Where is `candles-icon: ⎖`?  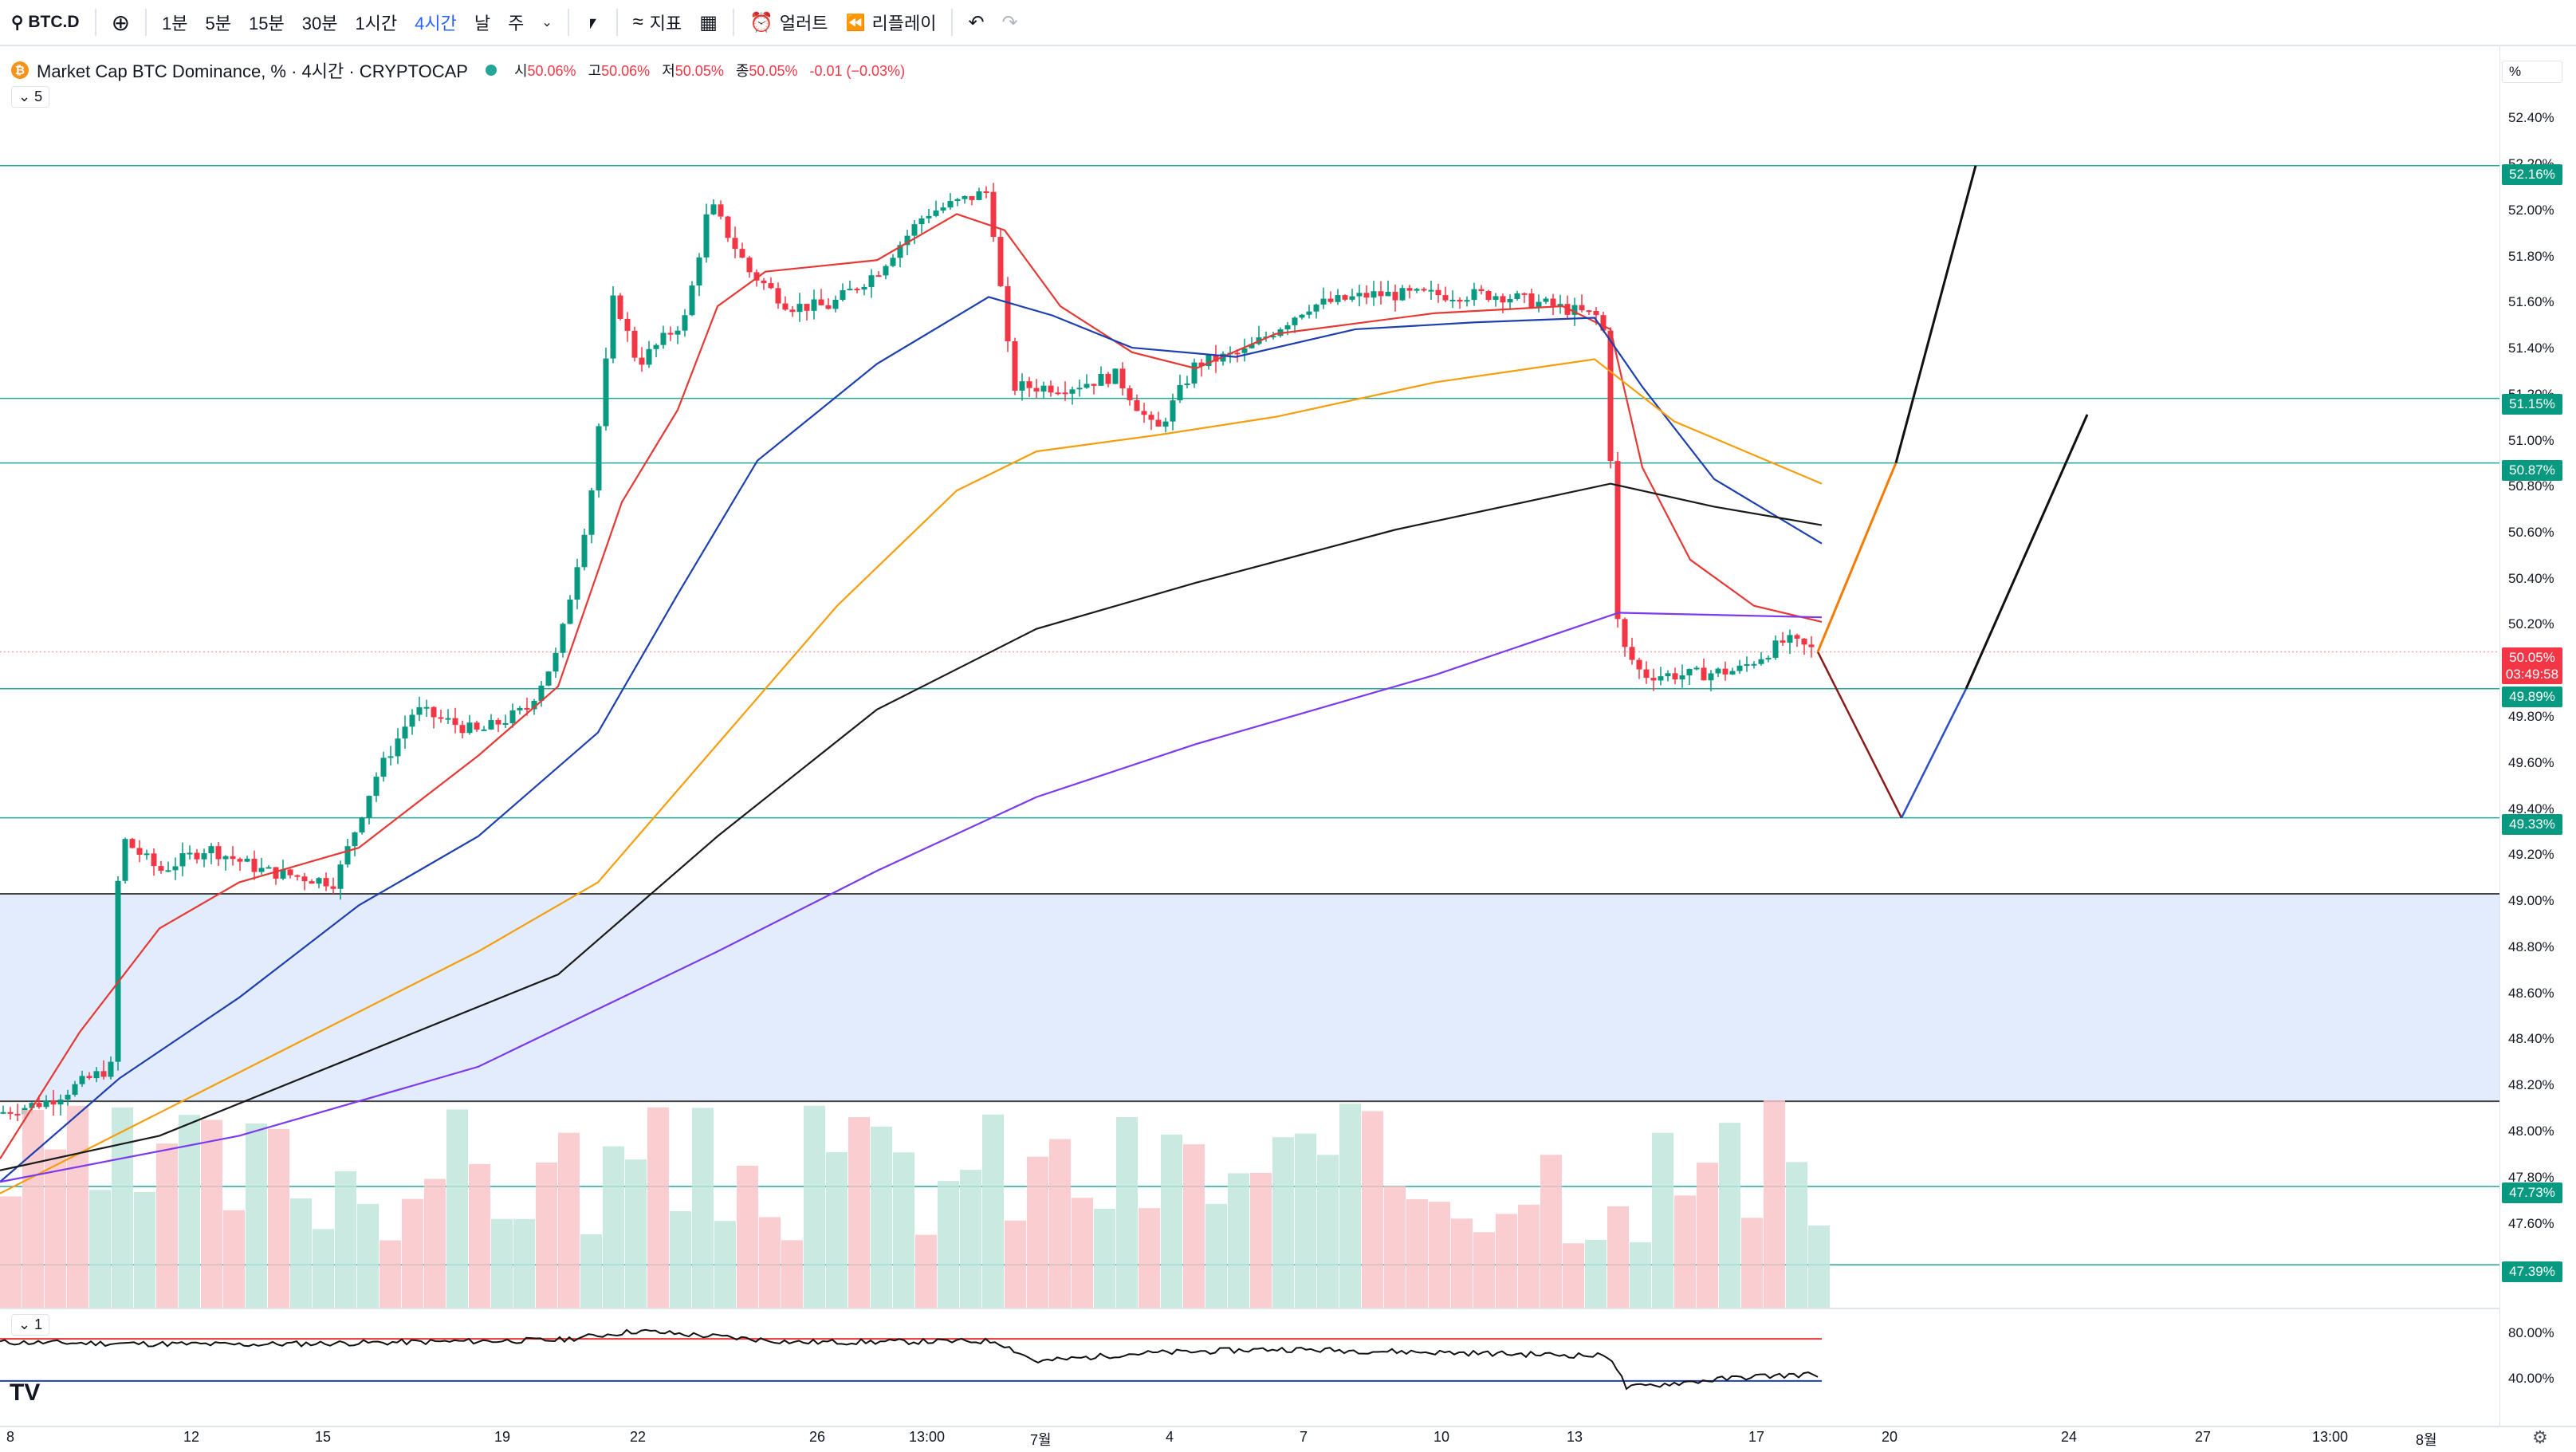
candles-icon: ⎖ is located at coordinates (592, 22).